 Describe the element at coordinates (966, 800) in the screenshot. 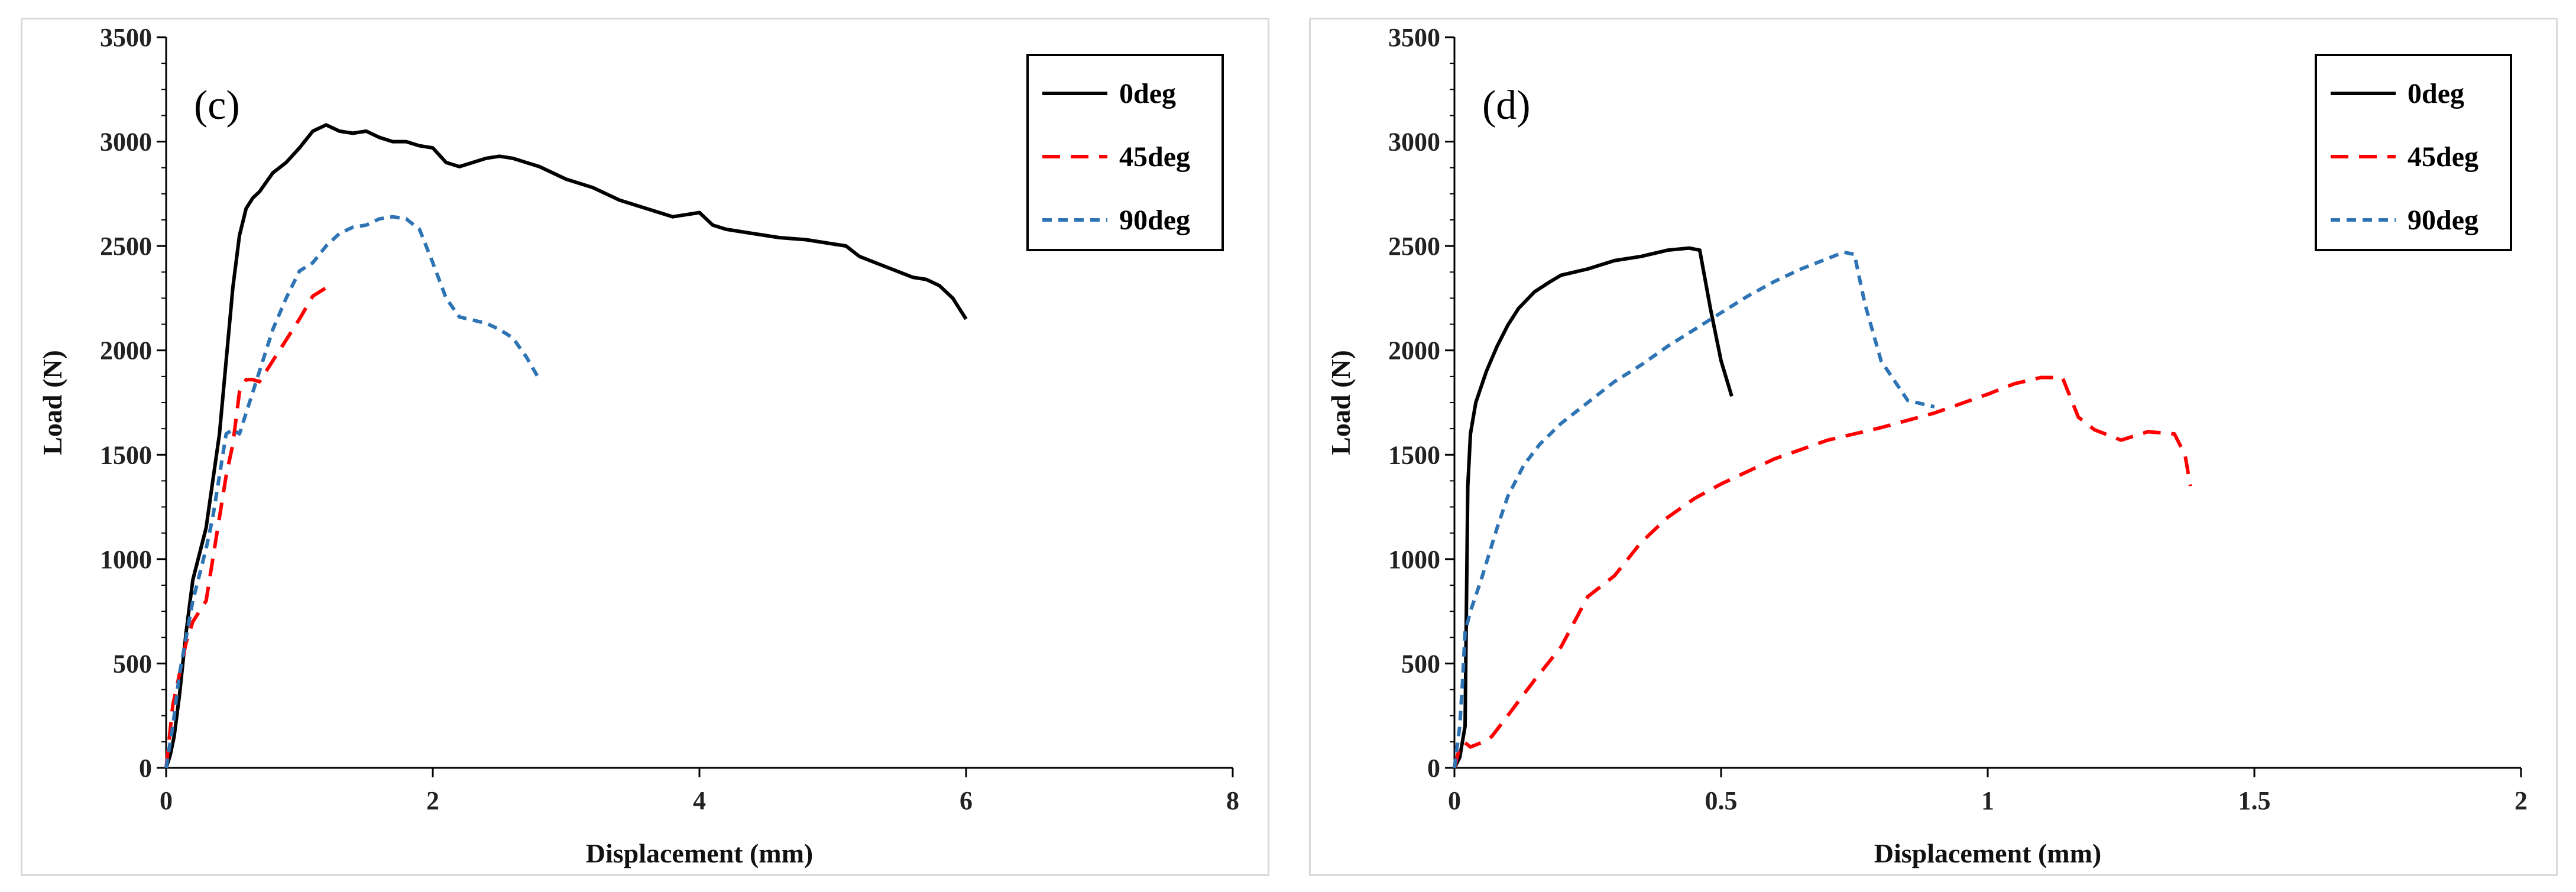

I see `x-tick-label: 6` at that location.